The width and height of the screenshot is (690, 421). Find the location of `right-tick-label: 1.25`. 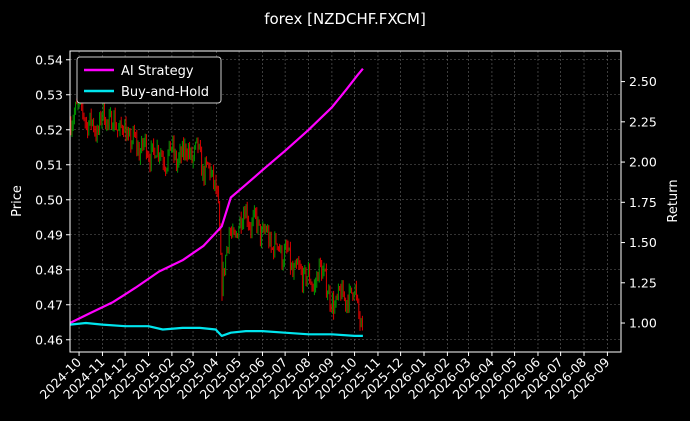

right-tick-label: 1.25 is located at coordinates (643, 282).